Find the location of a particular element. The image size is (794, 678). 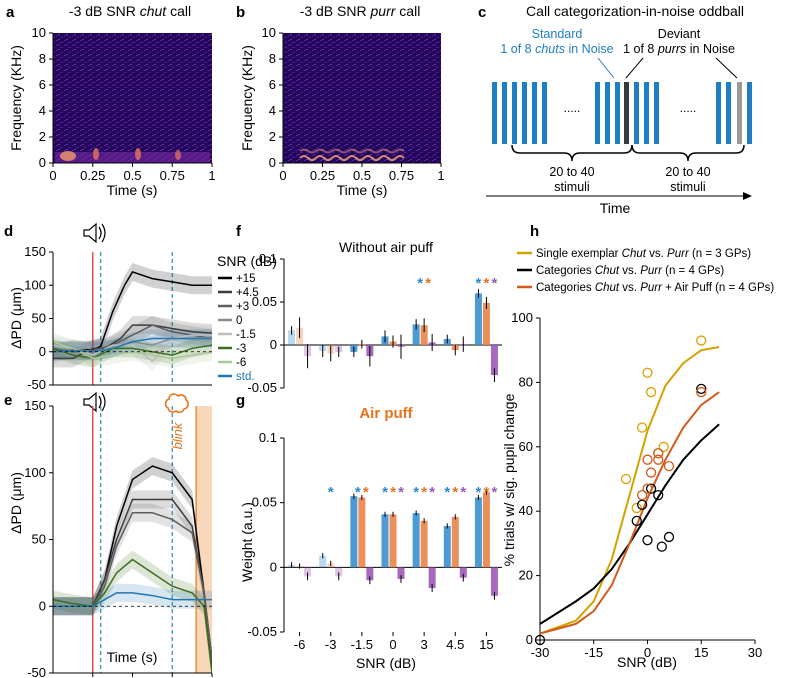

panel-f-title: Without air puff is located at coordinates (386, 247).